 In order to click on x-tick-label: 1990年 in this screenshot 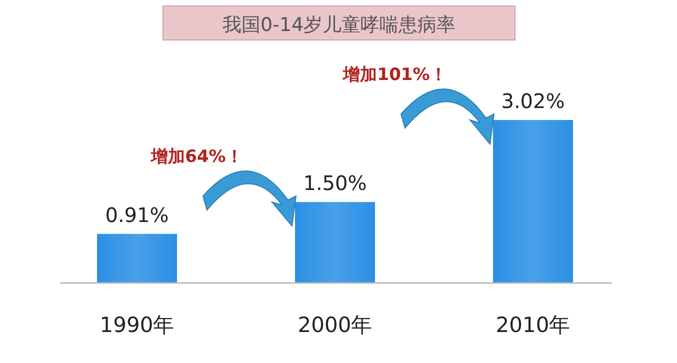, I will do `click(137, 325)`.